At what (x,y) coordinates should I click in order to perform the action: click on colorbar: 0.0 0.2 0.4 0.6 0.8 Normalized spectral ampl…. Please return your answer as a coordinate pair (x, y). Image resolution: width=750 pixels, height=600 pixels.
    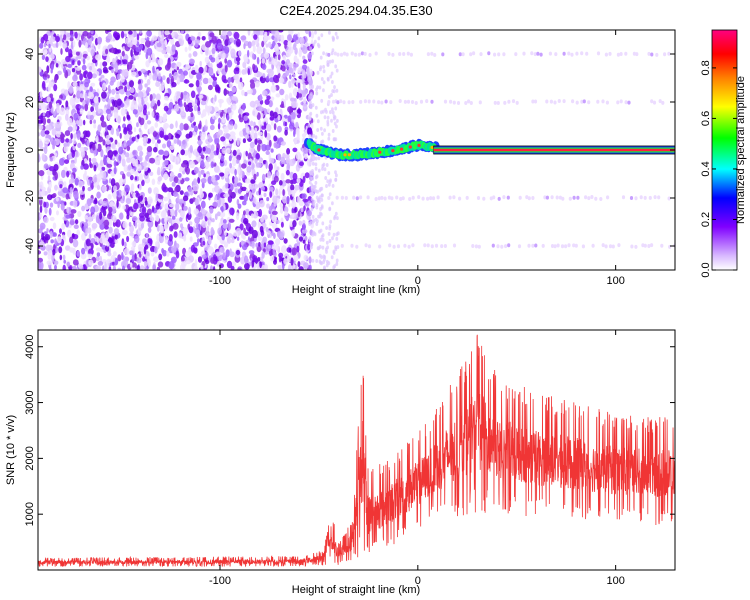
    Looking at the image, I should click on (723, 153).